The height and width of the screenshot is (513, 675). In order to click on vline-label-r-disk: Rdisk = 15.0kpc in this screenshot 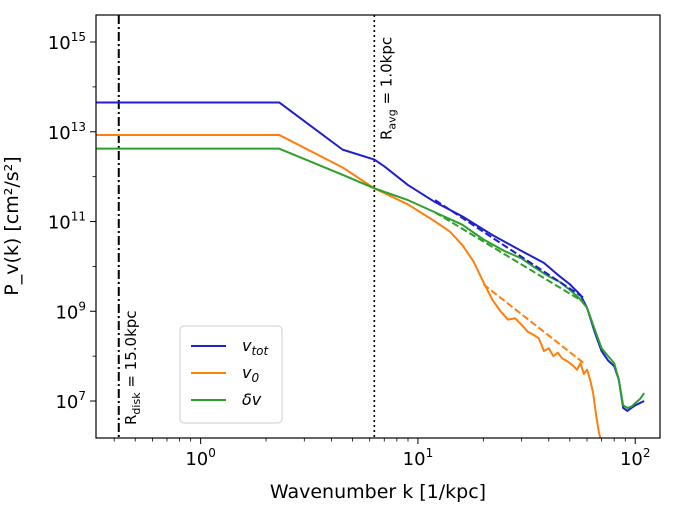, I will do `click(132, 367)`.